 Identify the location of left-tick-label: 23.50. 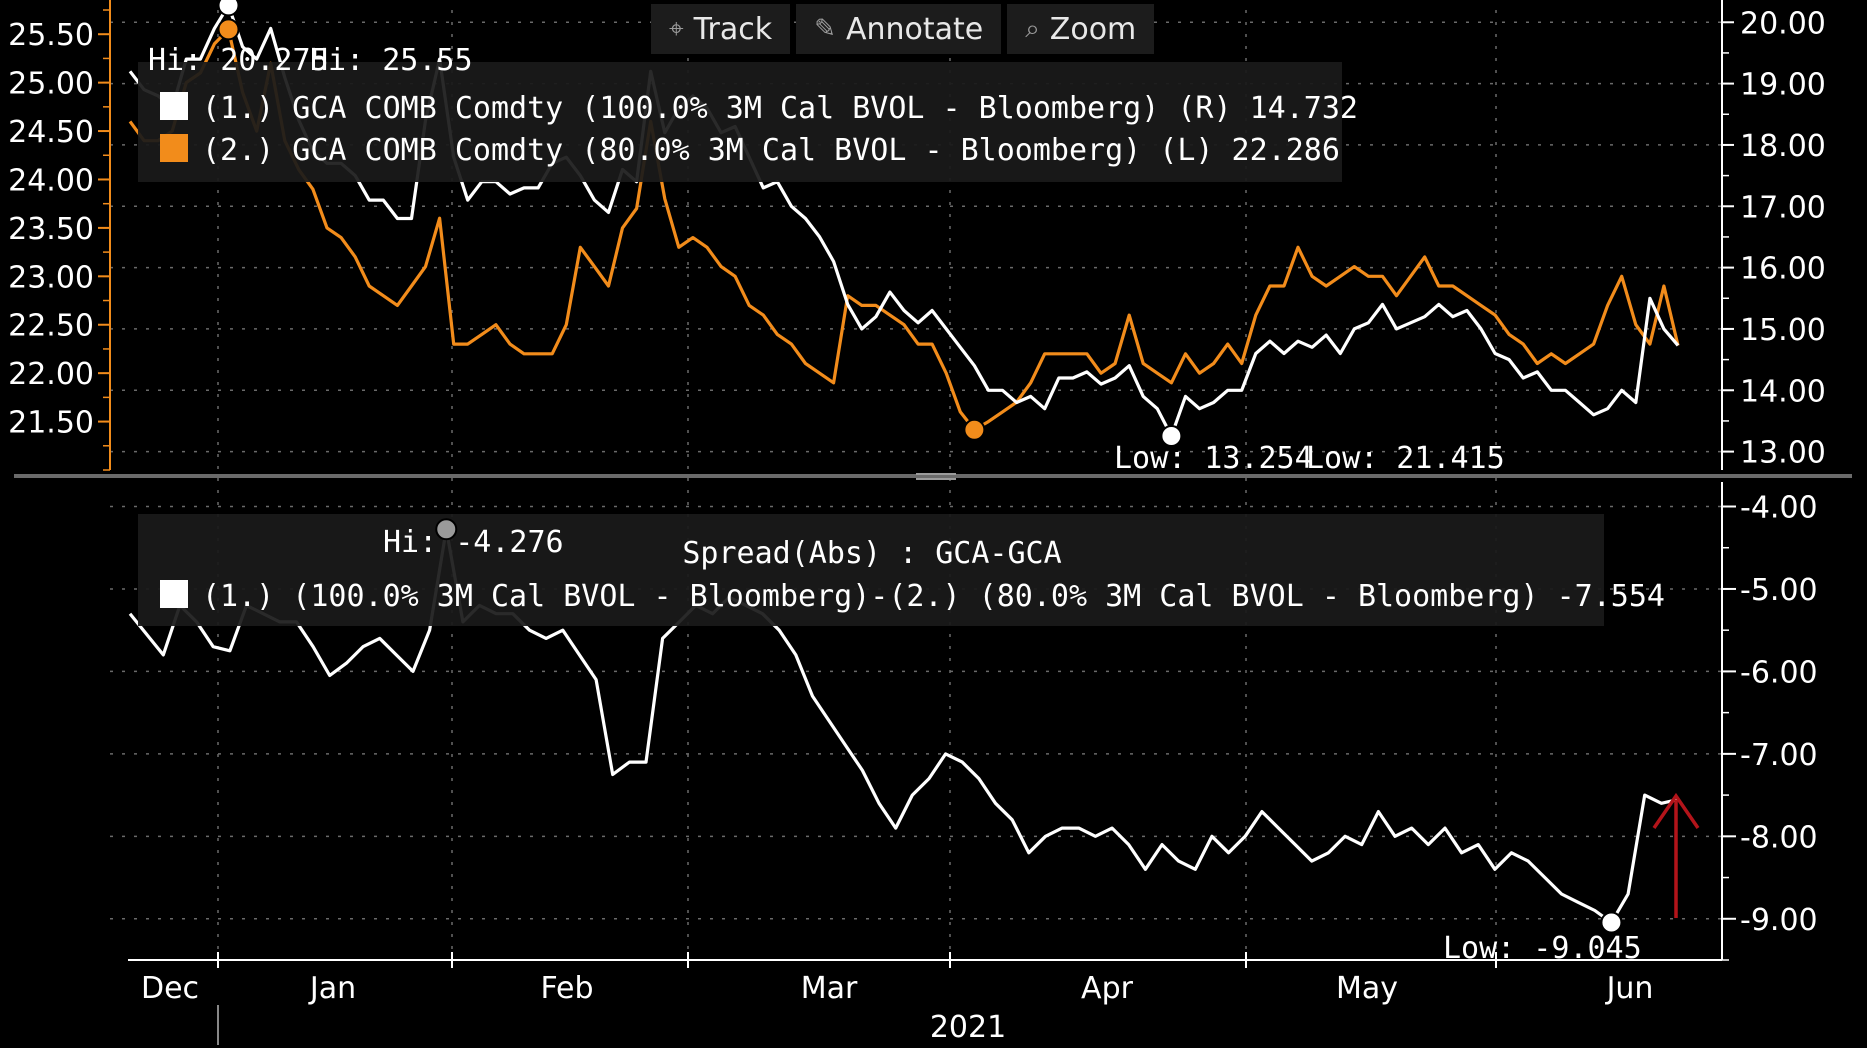
(51, 229).